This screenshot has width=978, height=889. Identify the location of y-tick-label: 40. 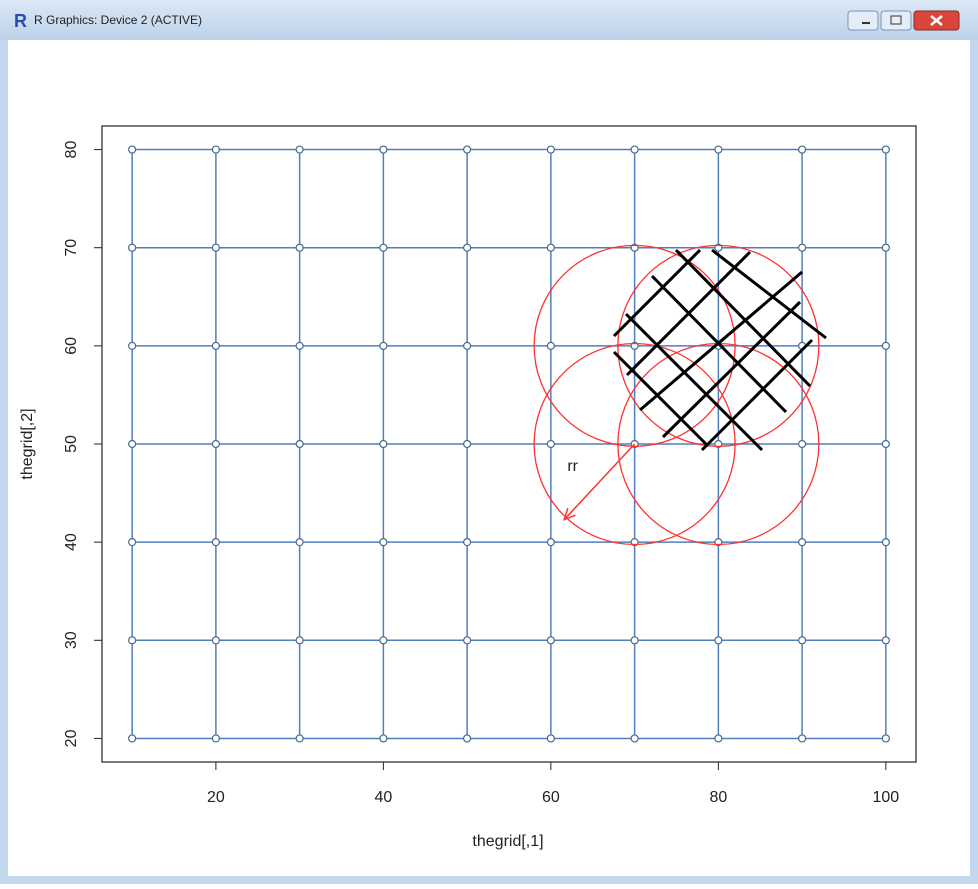
(71, 542).